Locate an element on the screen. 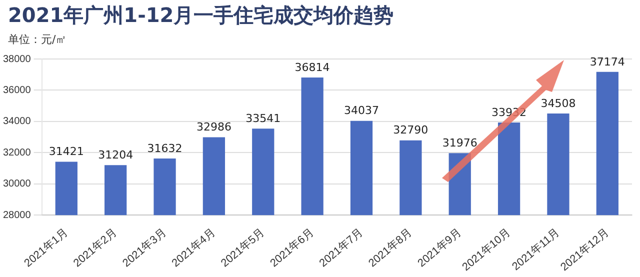 The width and height of the screenshot is (640, 277). data-label: 37174 is located at coordinates (607, 61).